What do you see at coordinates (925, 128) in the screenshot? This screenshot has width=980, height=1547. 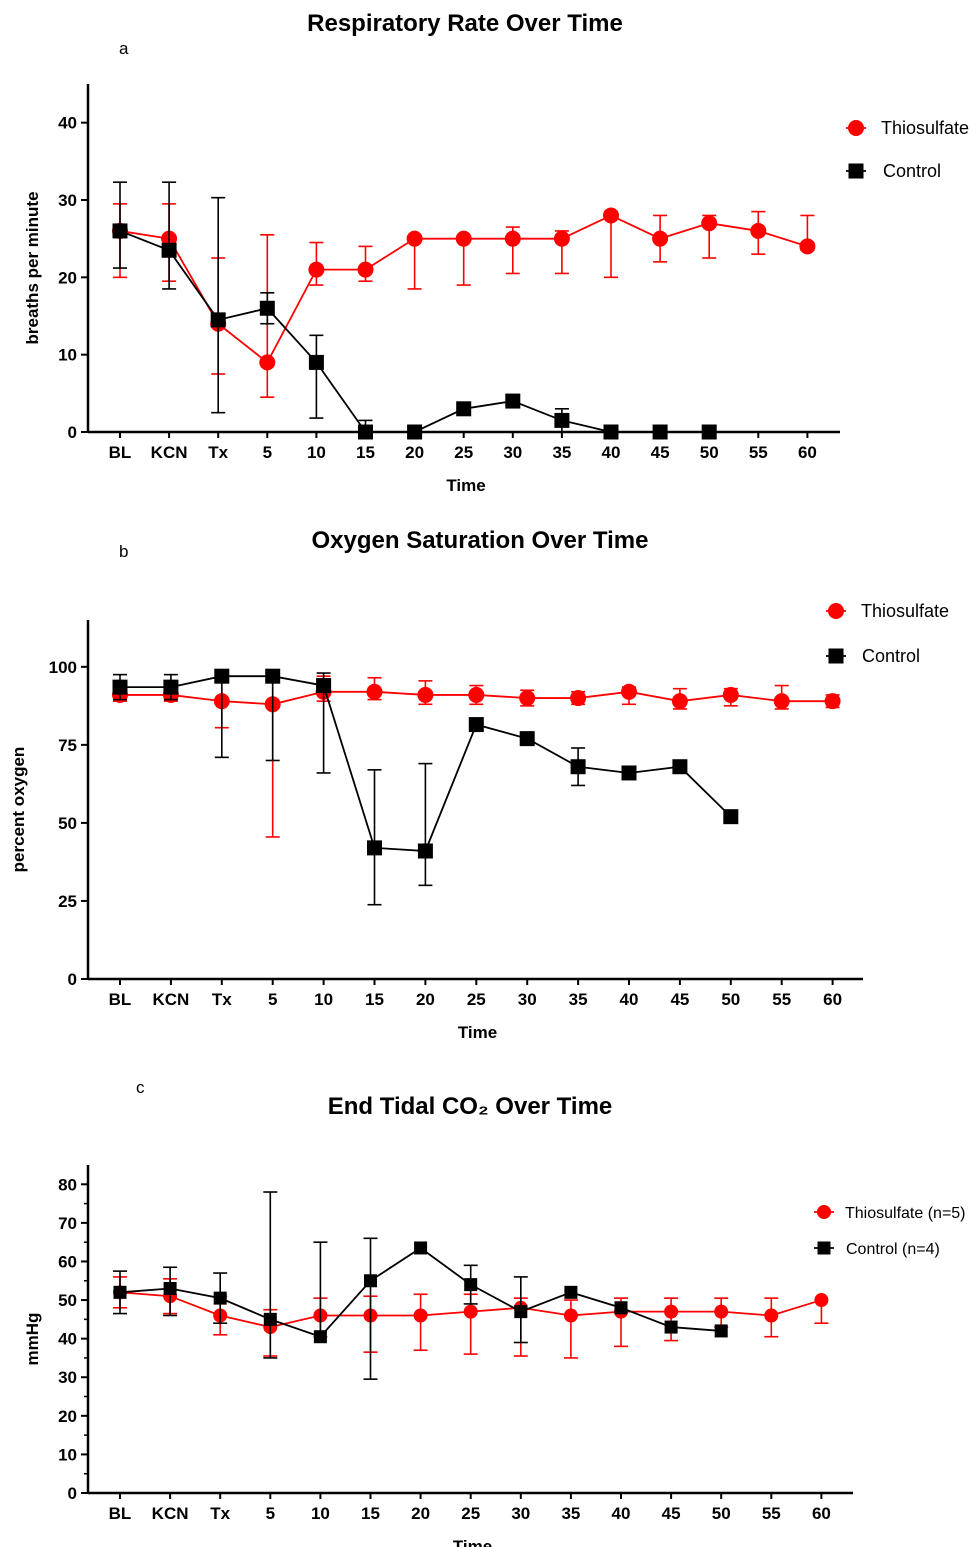 I see `legend-label: Thiosulfate` at bounding box center [925, 128].